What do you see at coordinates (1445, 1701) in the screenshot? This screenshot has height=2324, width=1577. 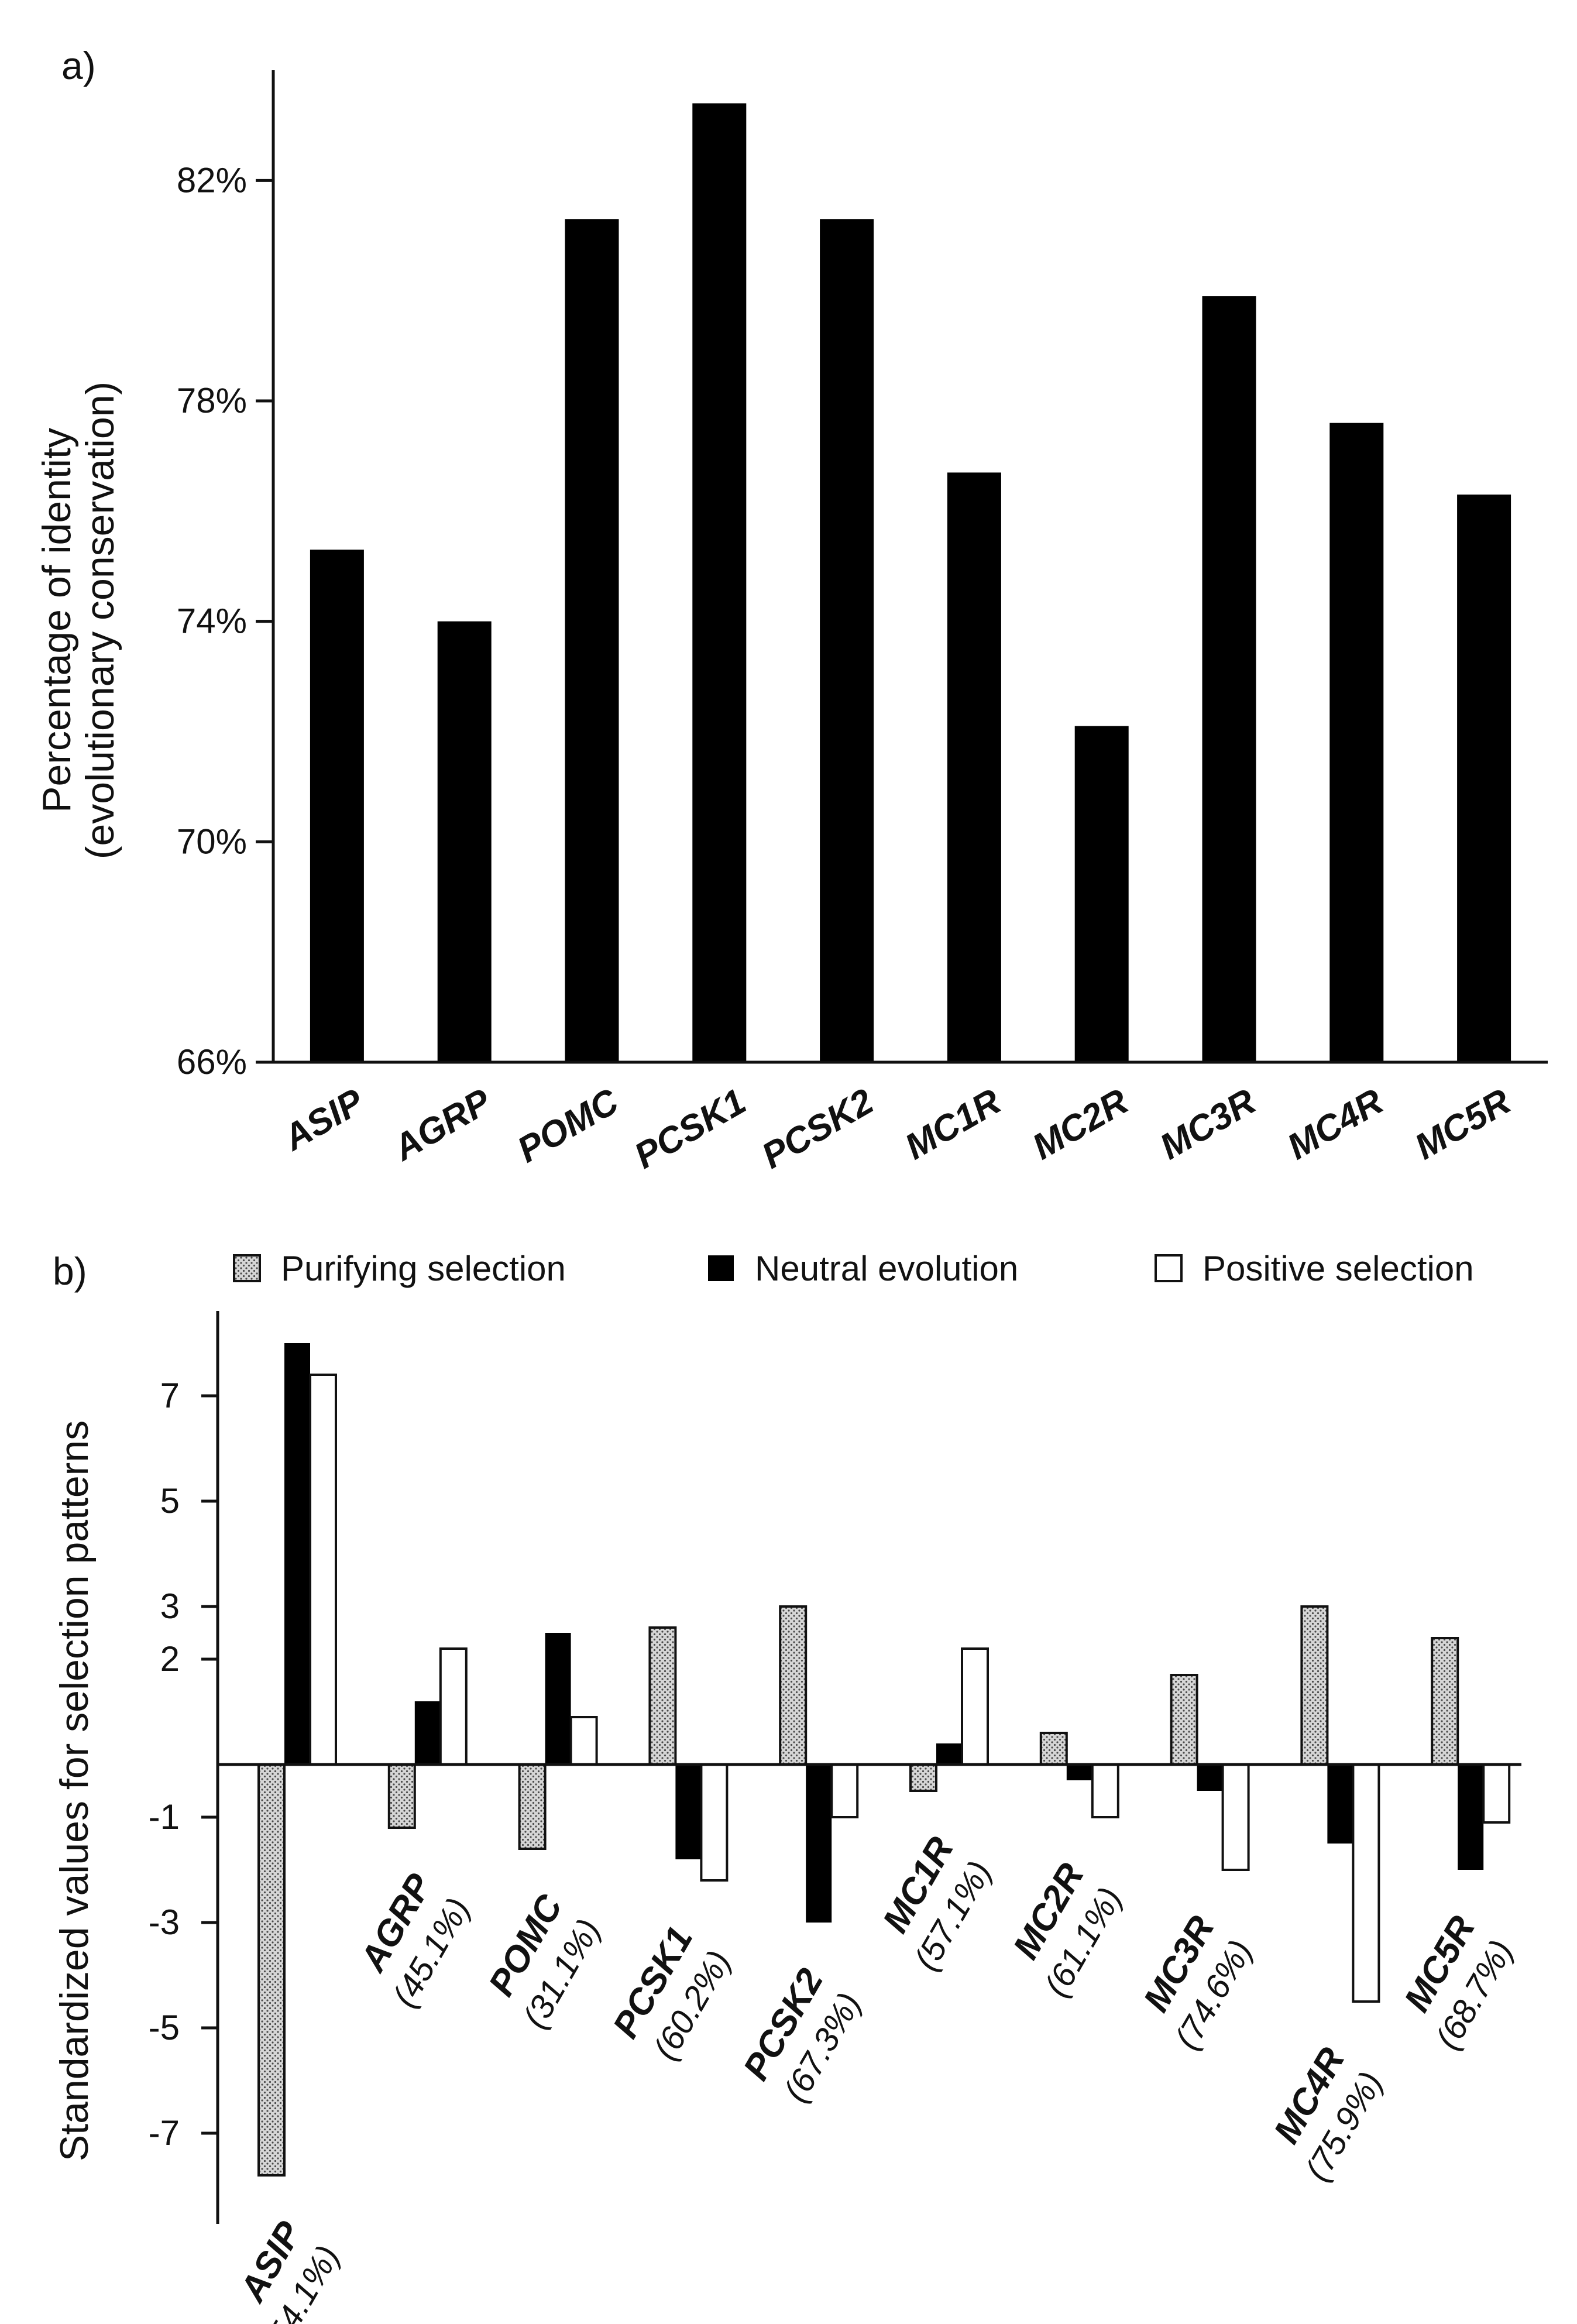 I see `panel-b-bar-mc5r-purifying-selection` at bounding box center [1445, 1701].